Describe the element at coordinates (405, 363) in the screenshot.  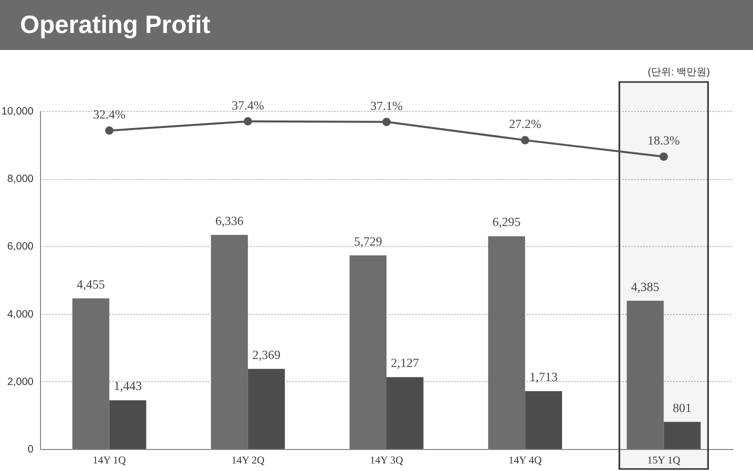
I see `data-label: 2,127` at that location.